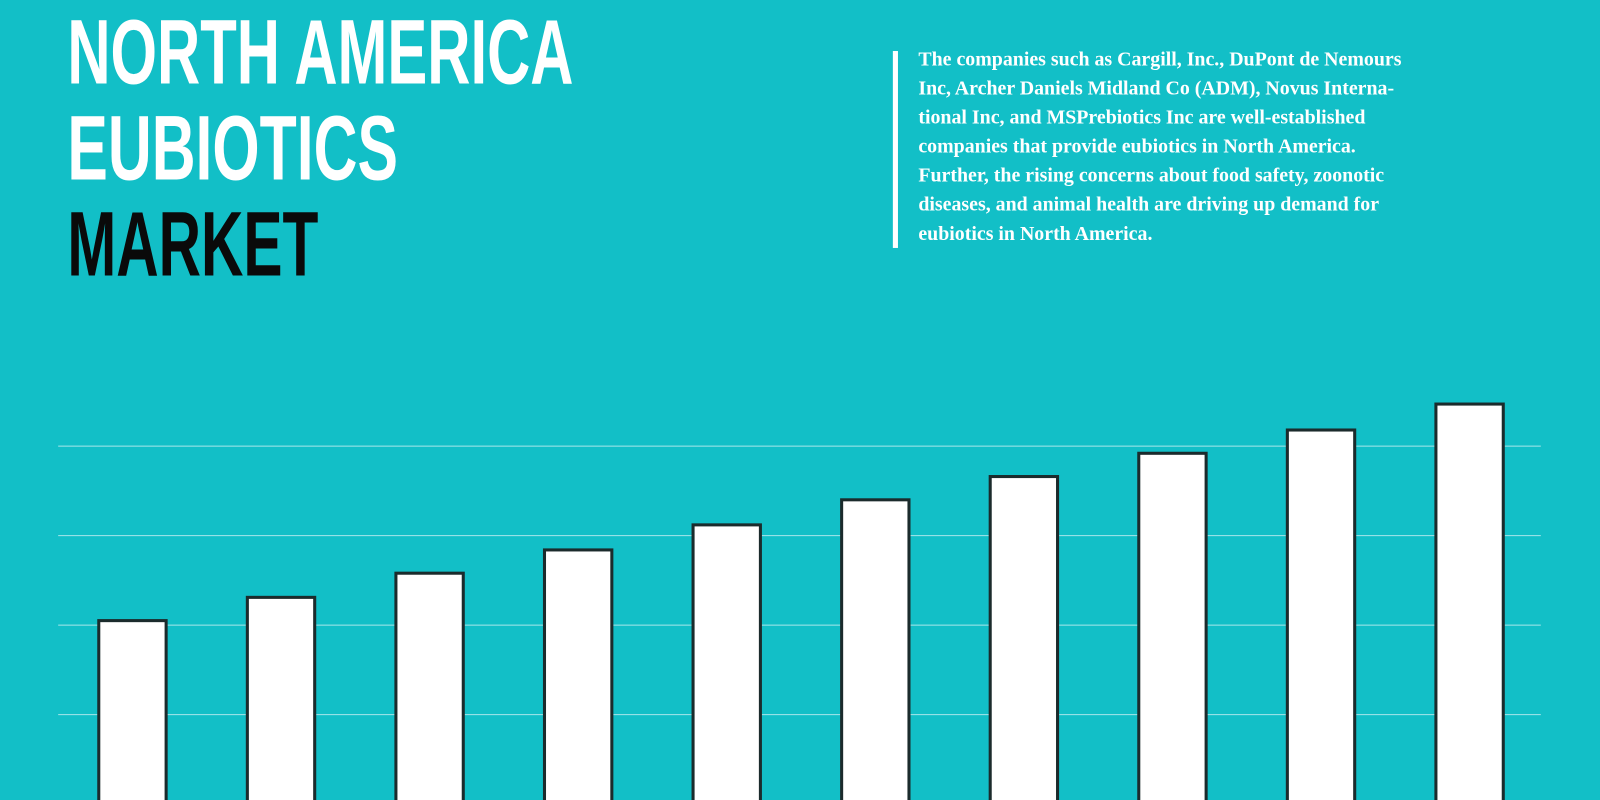  Describe the element at coordinates (895, 149) in the screenshot. I see `quote-bar` at that location.